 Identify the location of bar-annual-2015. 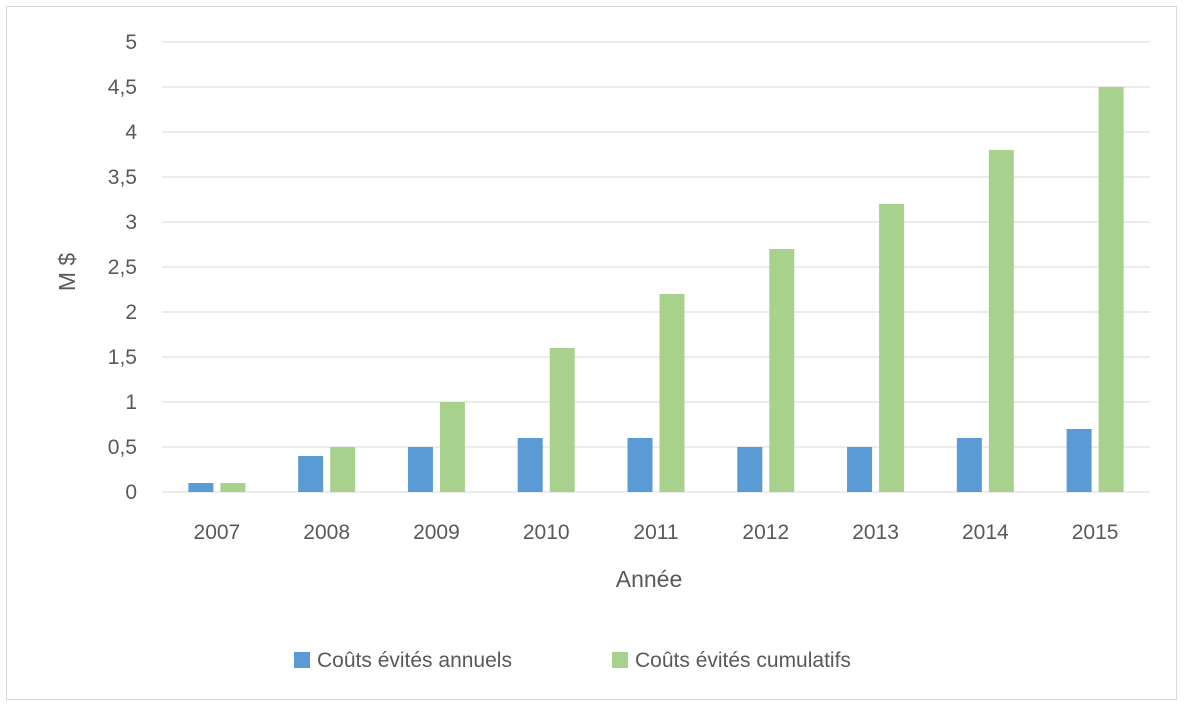
(1079, 460).